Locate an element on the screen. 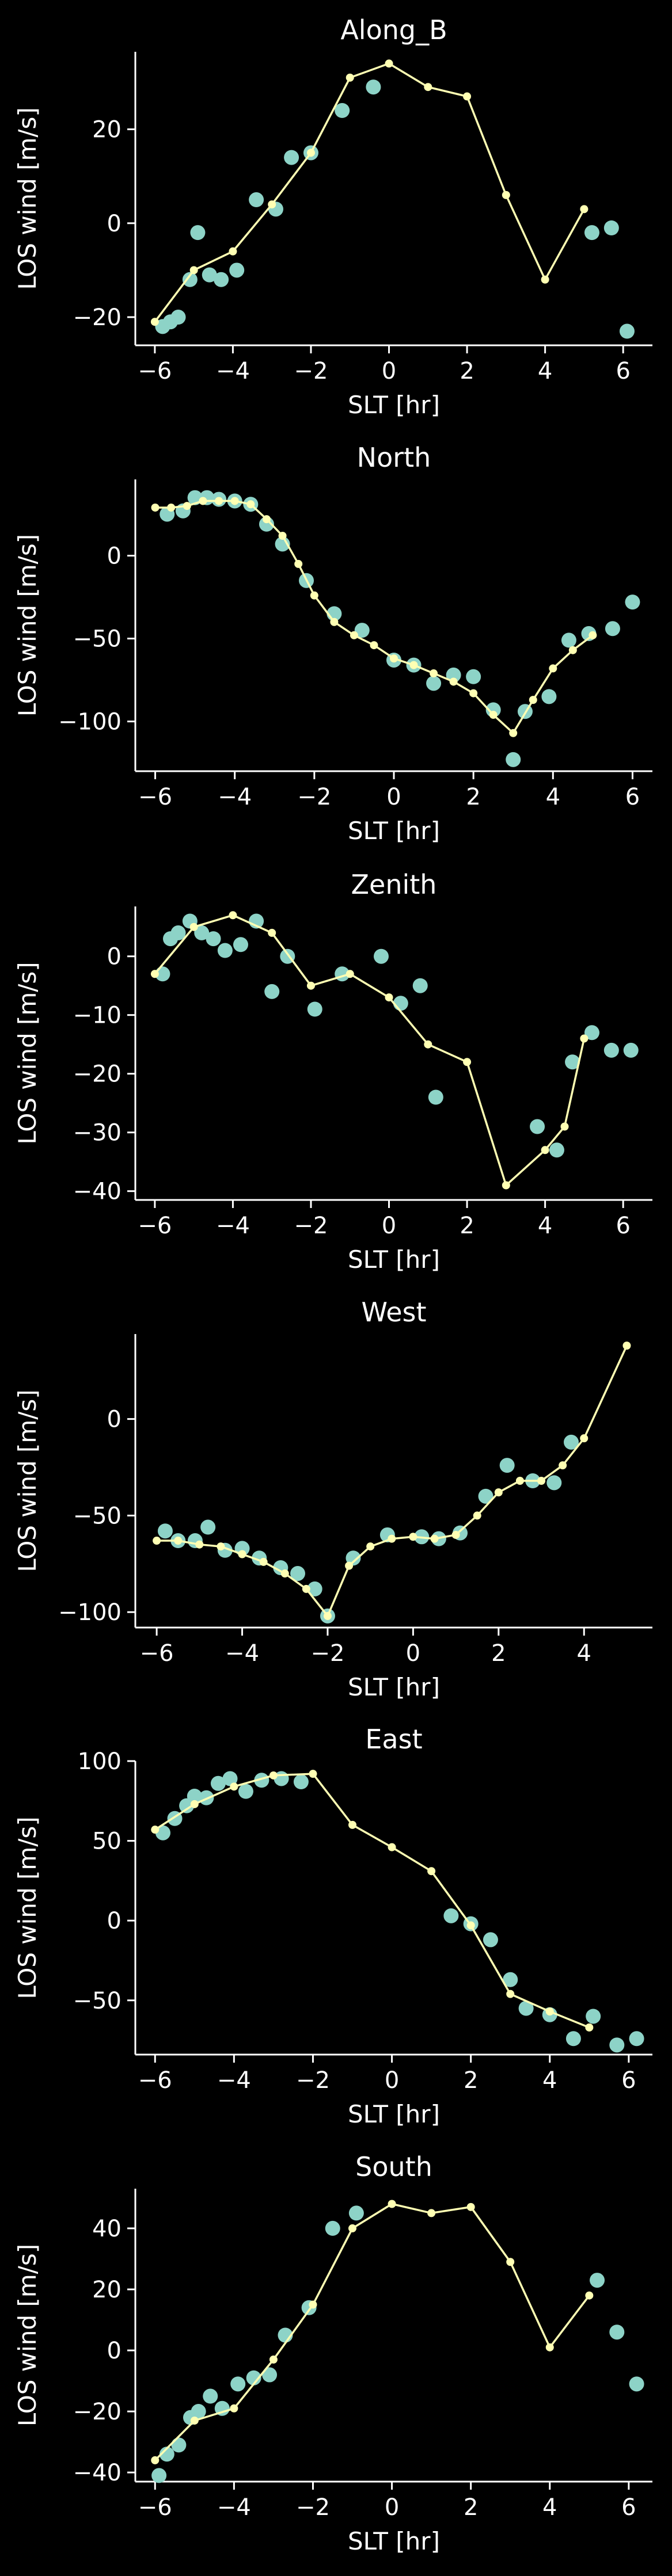 This screenshot has height=2576, width=672. y-tick-label: −20 is located at coordinates (97, 1074).